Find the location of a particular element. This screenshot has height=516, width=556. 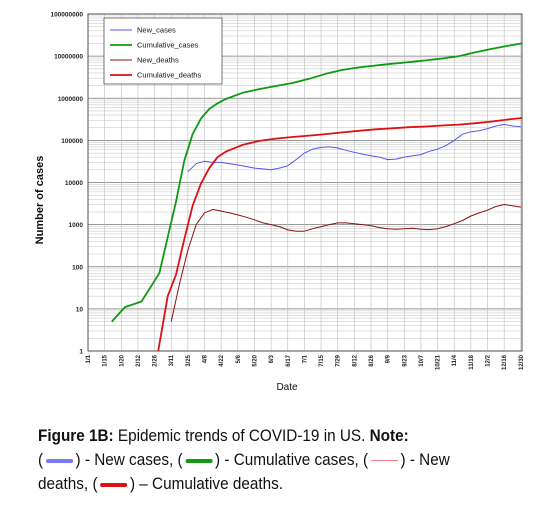

x-tick-label: 11/18 is located at coordinates (472, 361).